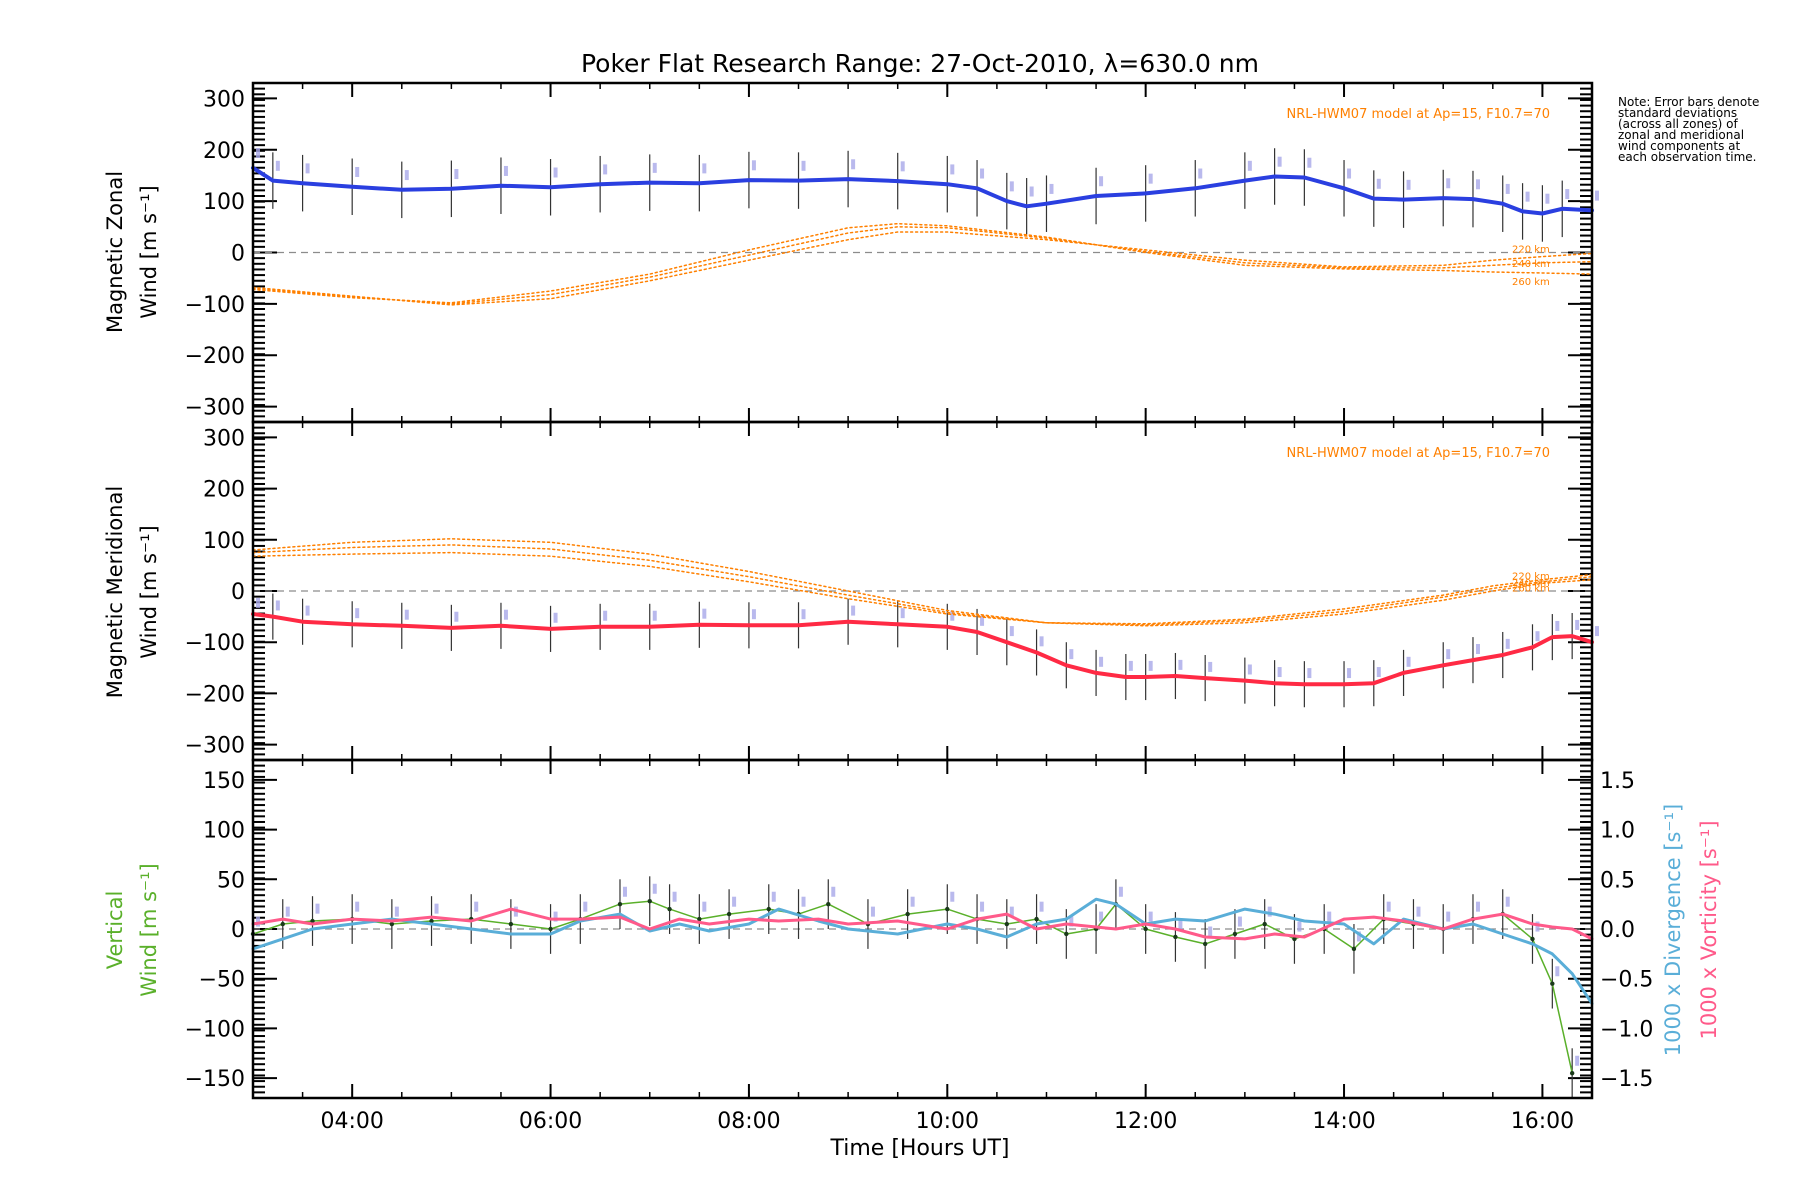 Image resolution: width=1800 pixels, height=1200 pixels. I want to click on x-tick-label: 14:00, so click(1343, 1121).